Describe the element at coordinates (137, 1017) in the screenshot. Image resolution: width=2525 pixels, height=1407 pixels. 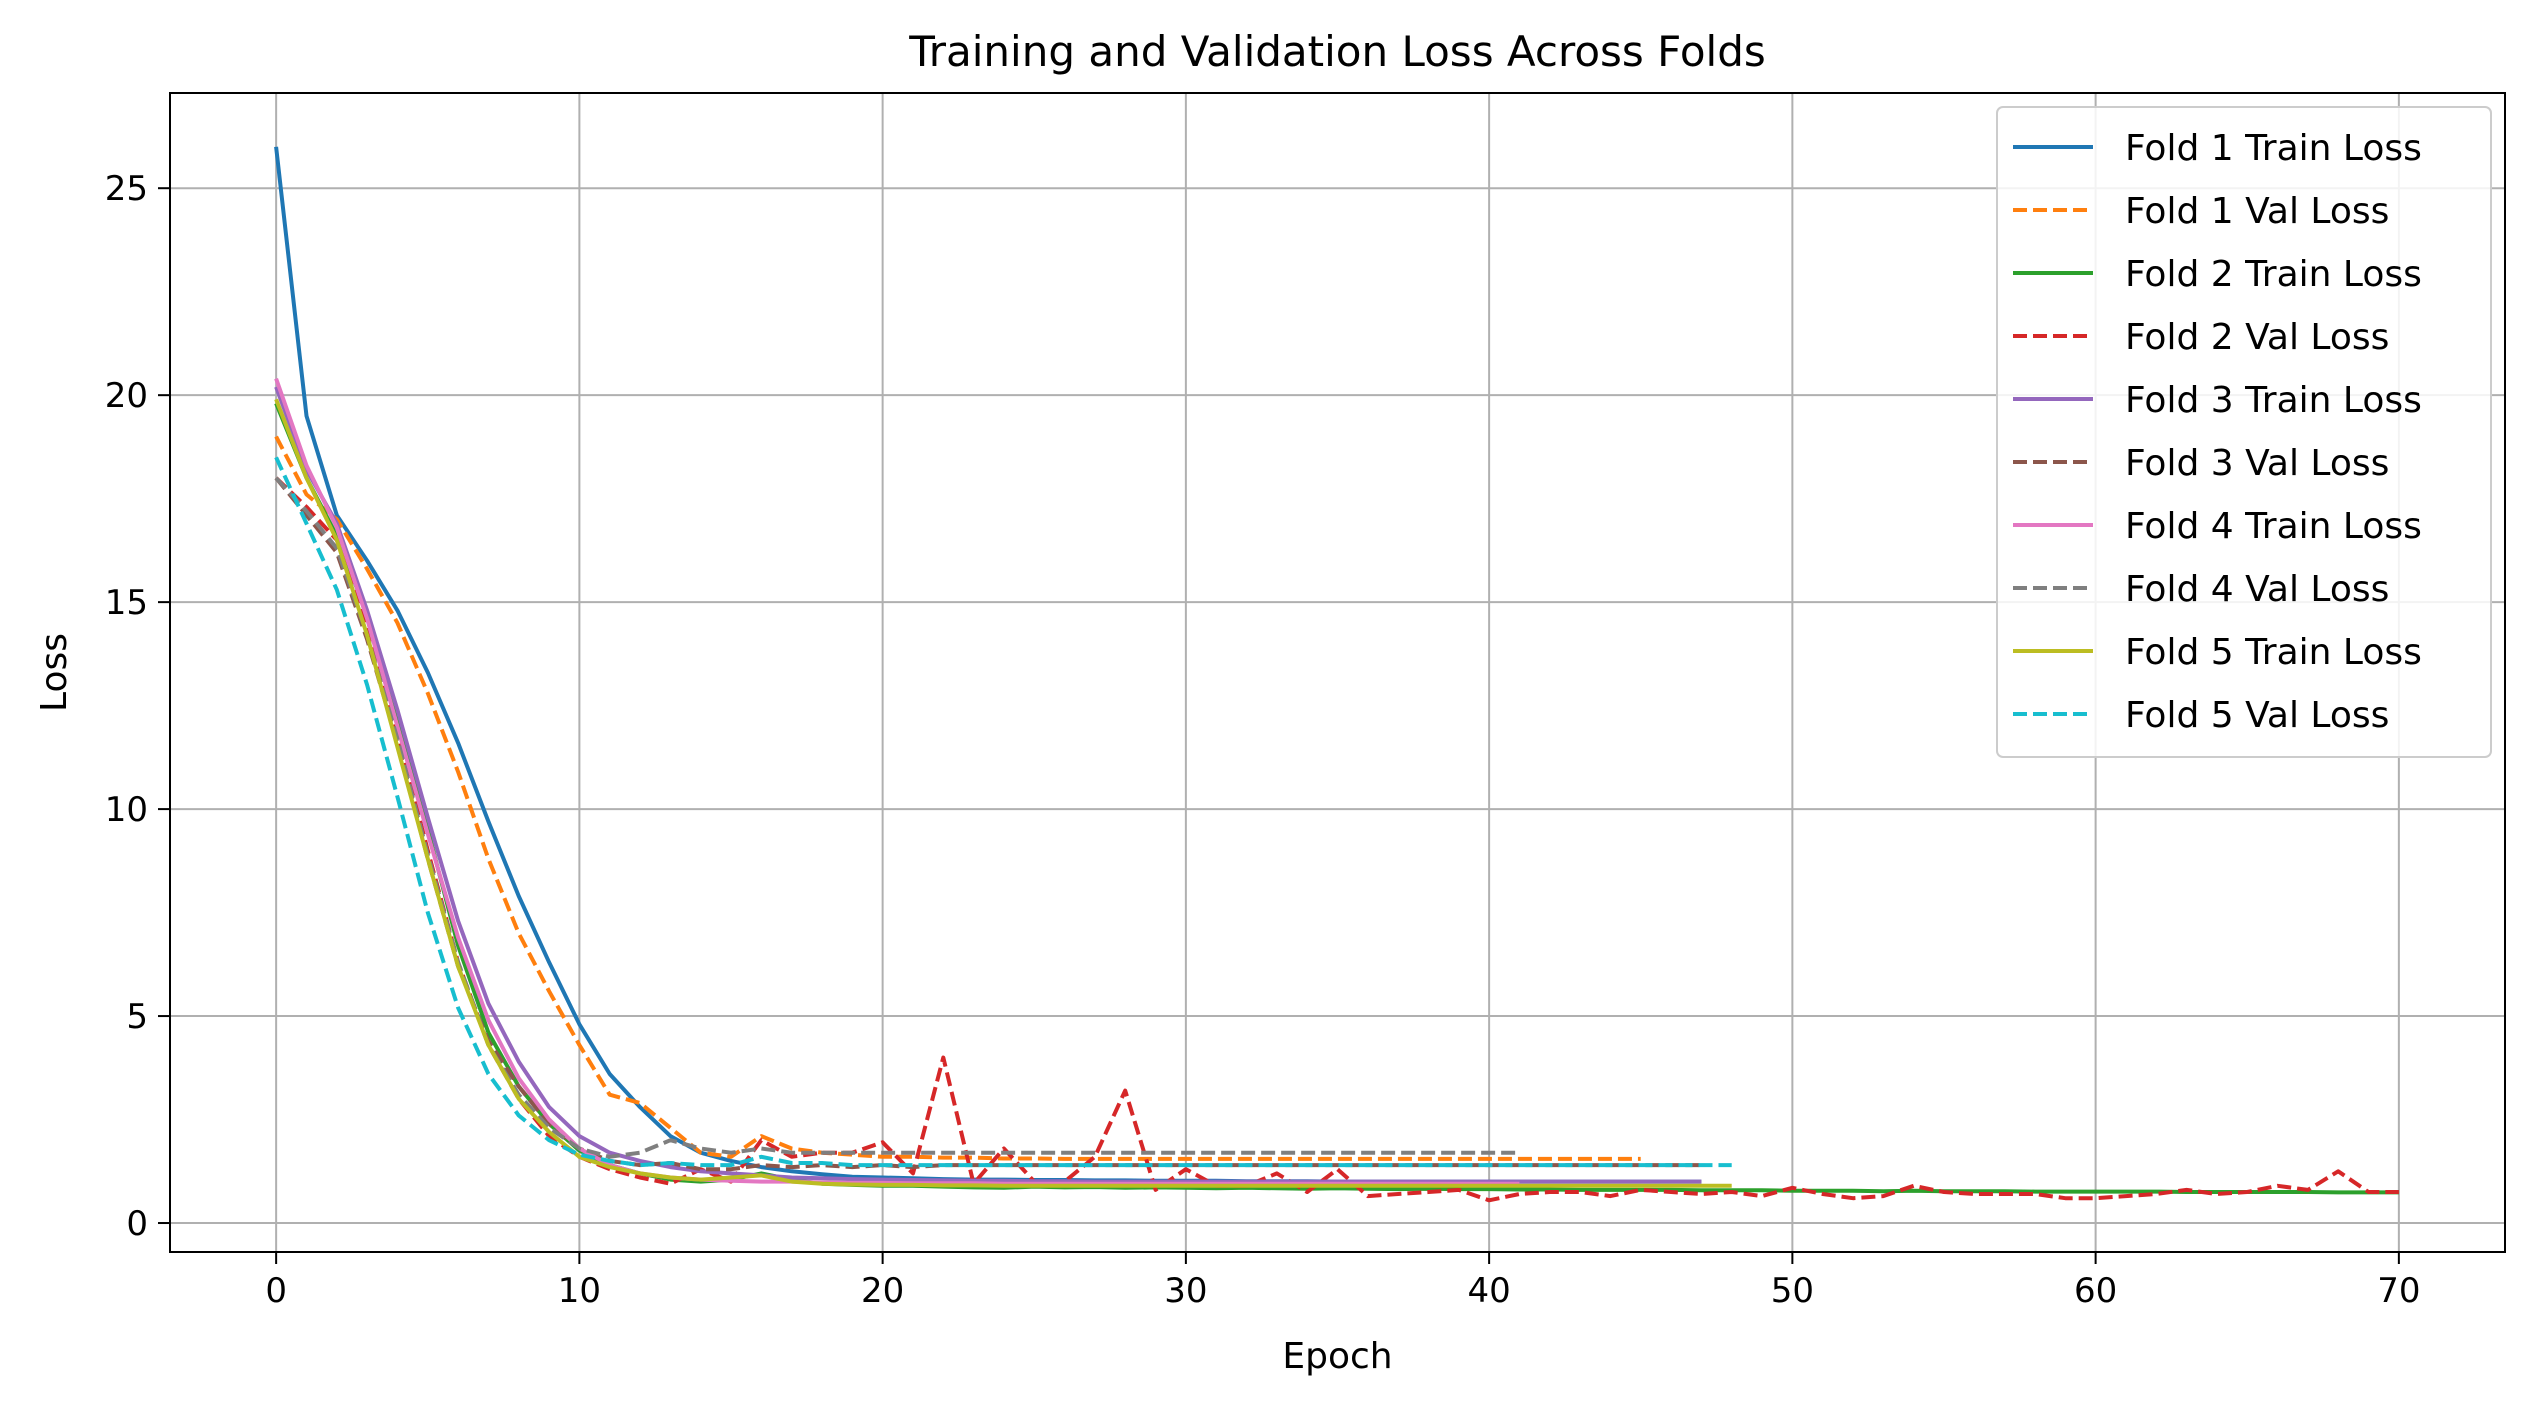
I see `y-tick-label: 5` at that location.